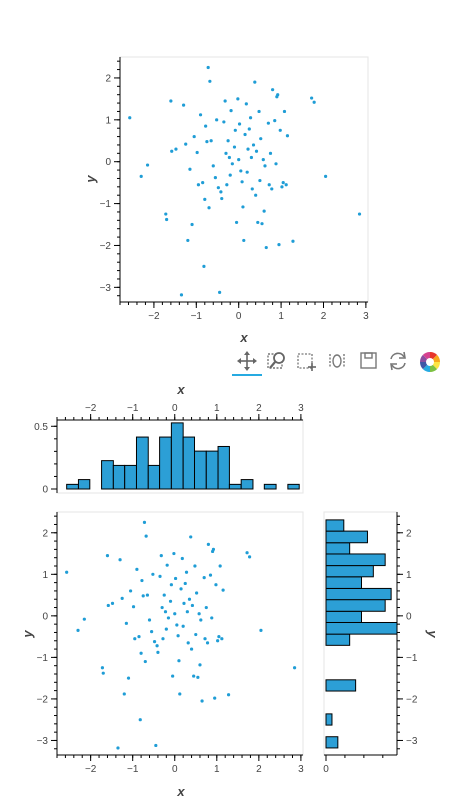  I want to click on bottom-scatter-points, so click(181, 635).